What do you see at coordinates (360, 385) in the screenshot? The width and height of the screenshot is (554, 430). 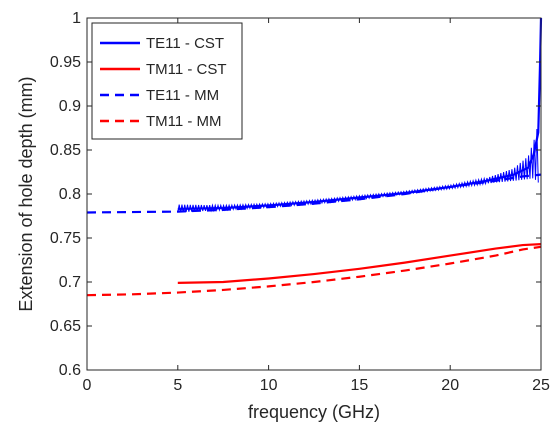 I see `x-tick-label: 15` at bounding box center [360, 385].